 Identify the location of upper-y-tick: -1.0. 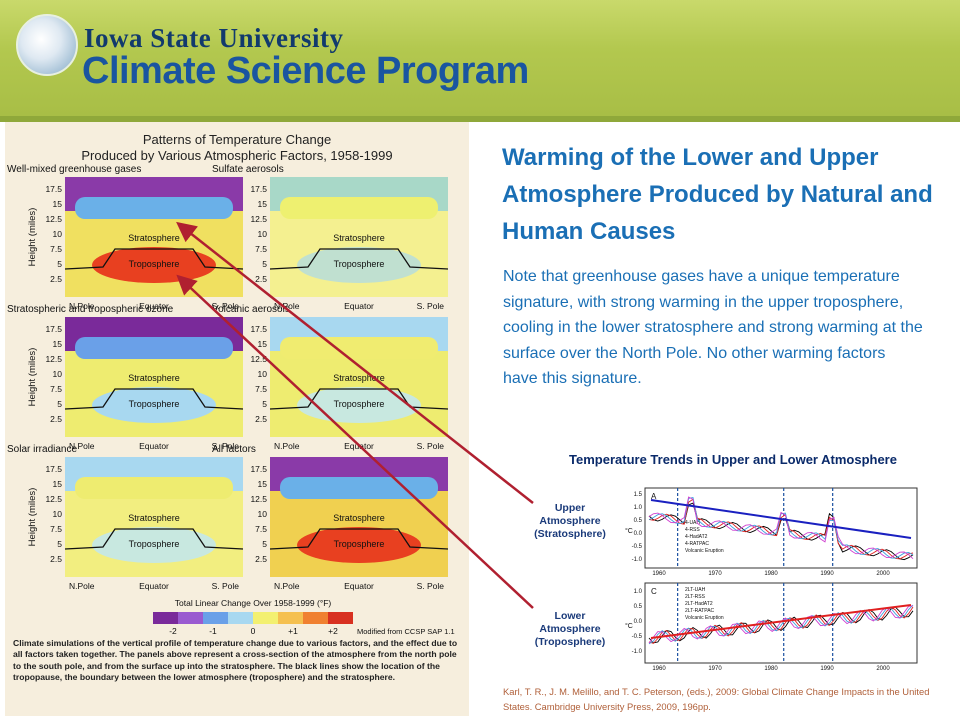
(637, 560).